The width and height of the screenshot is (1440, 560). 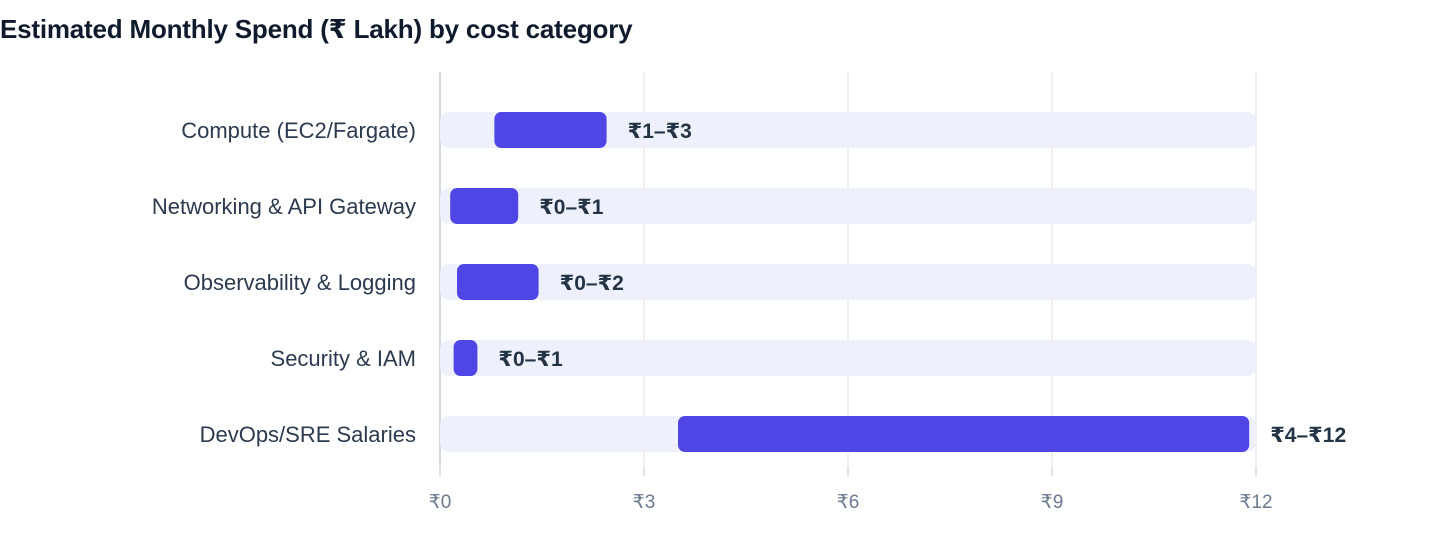 I want to click on category-label: DevOps/SRE Salaries, so click(x=308, y=434).